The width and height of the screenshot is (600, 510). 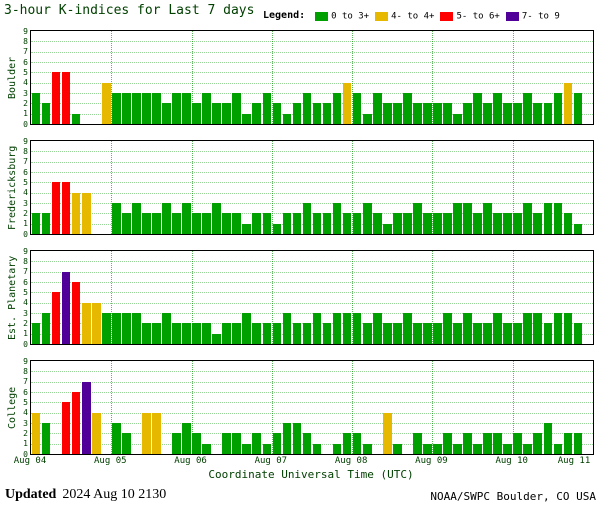 I want to click on y-tick-label: 4, so click(x=25, y=193).